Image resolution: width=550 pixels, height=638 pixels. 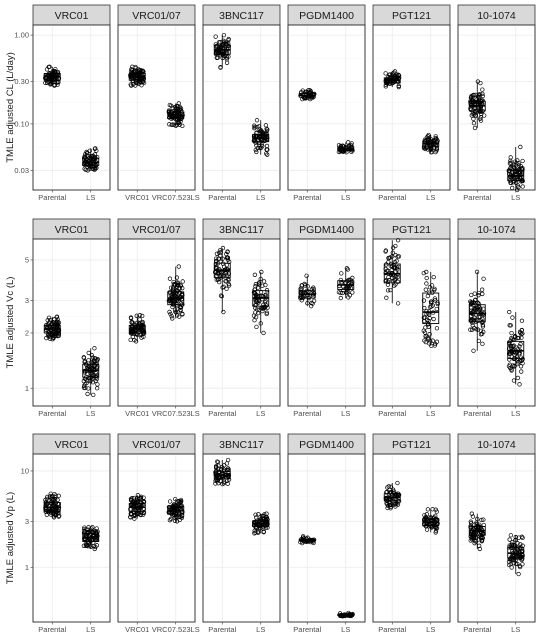 What do you see at coordinates (25, 471) in the screenshot?
I see `y-tick-label: 10` at bounding box center [25, 471].